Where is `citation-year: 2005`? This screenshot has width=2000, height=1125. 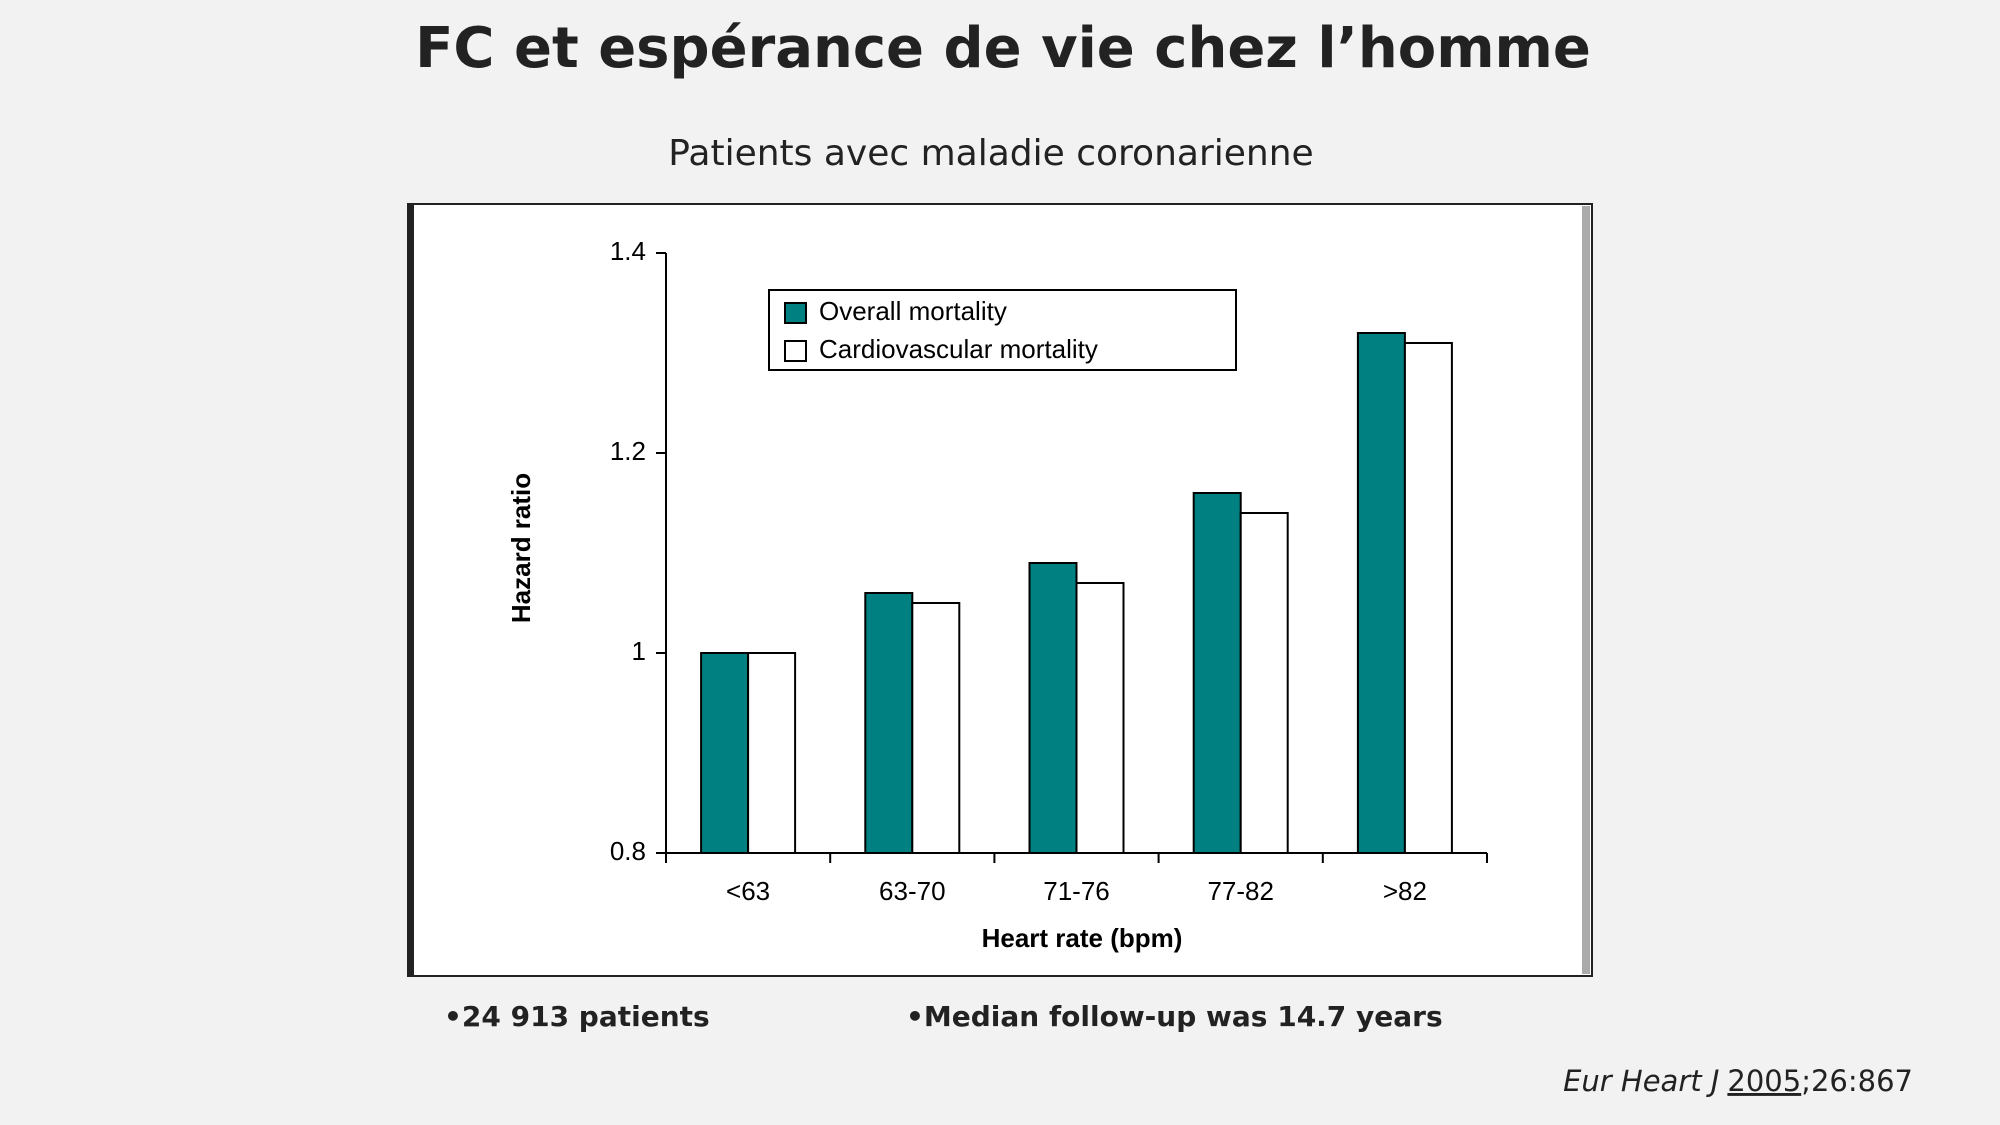 citation-year: 2005 is located at coordinates (1764, 1081).